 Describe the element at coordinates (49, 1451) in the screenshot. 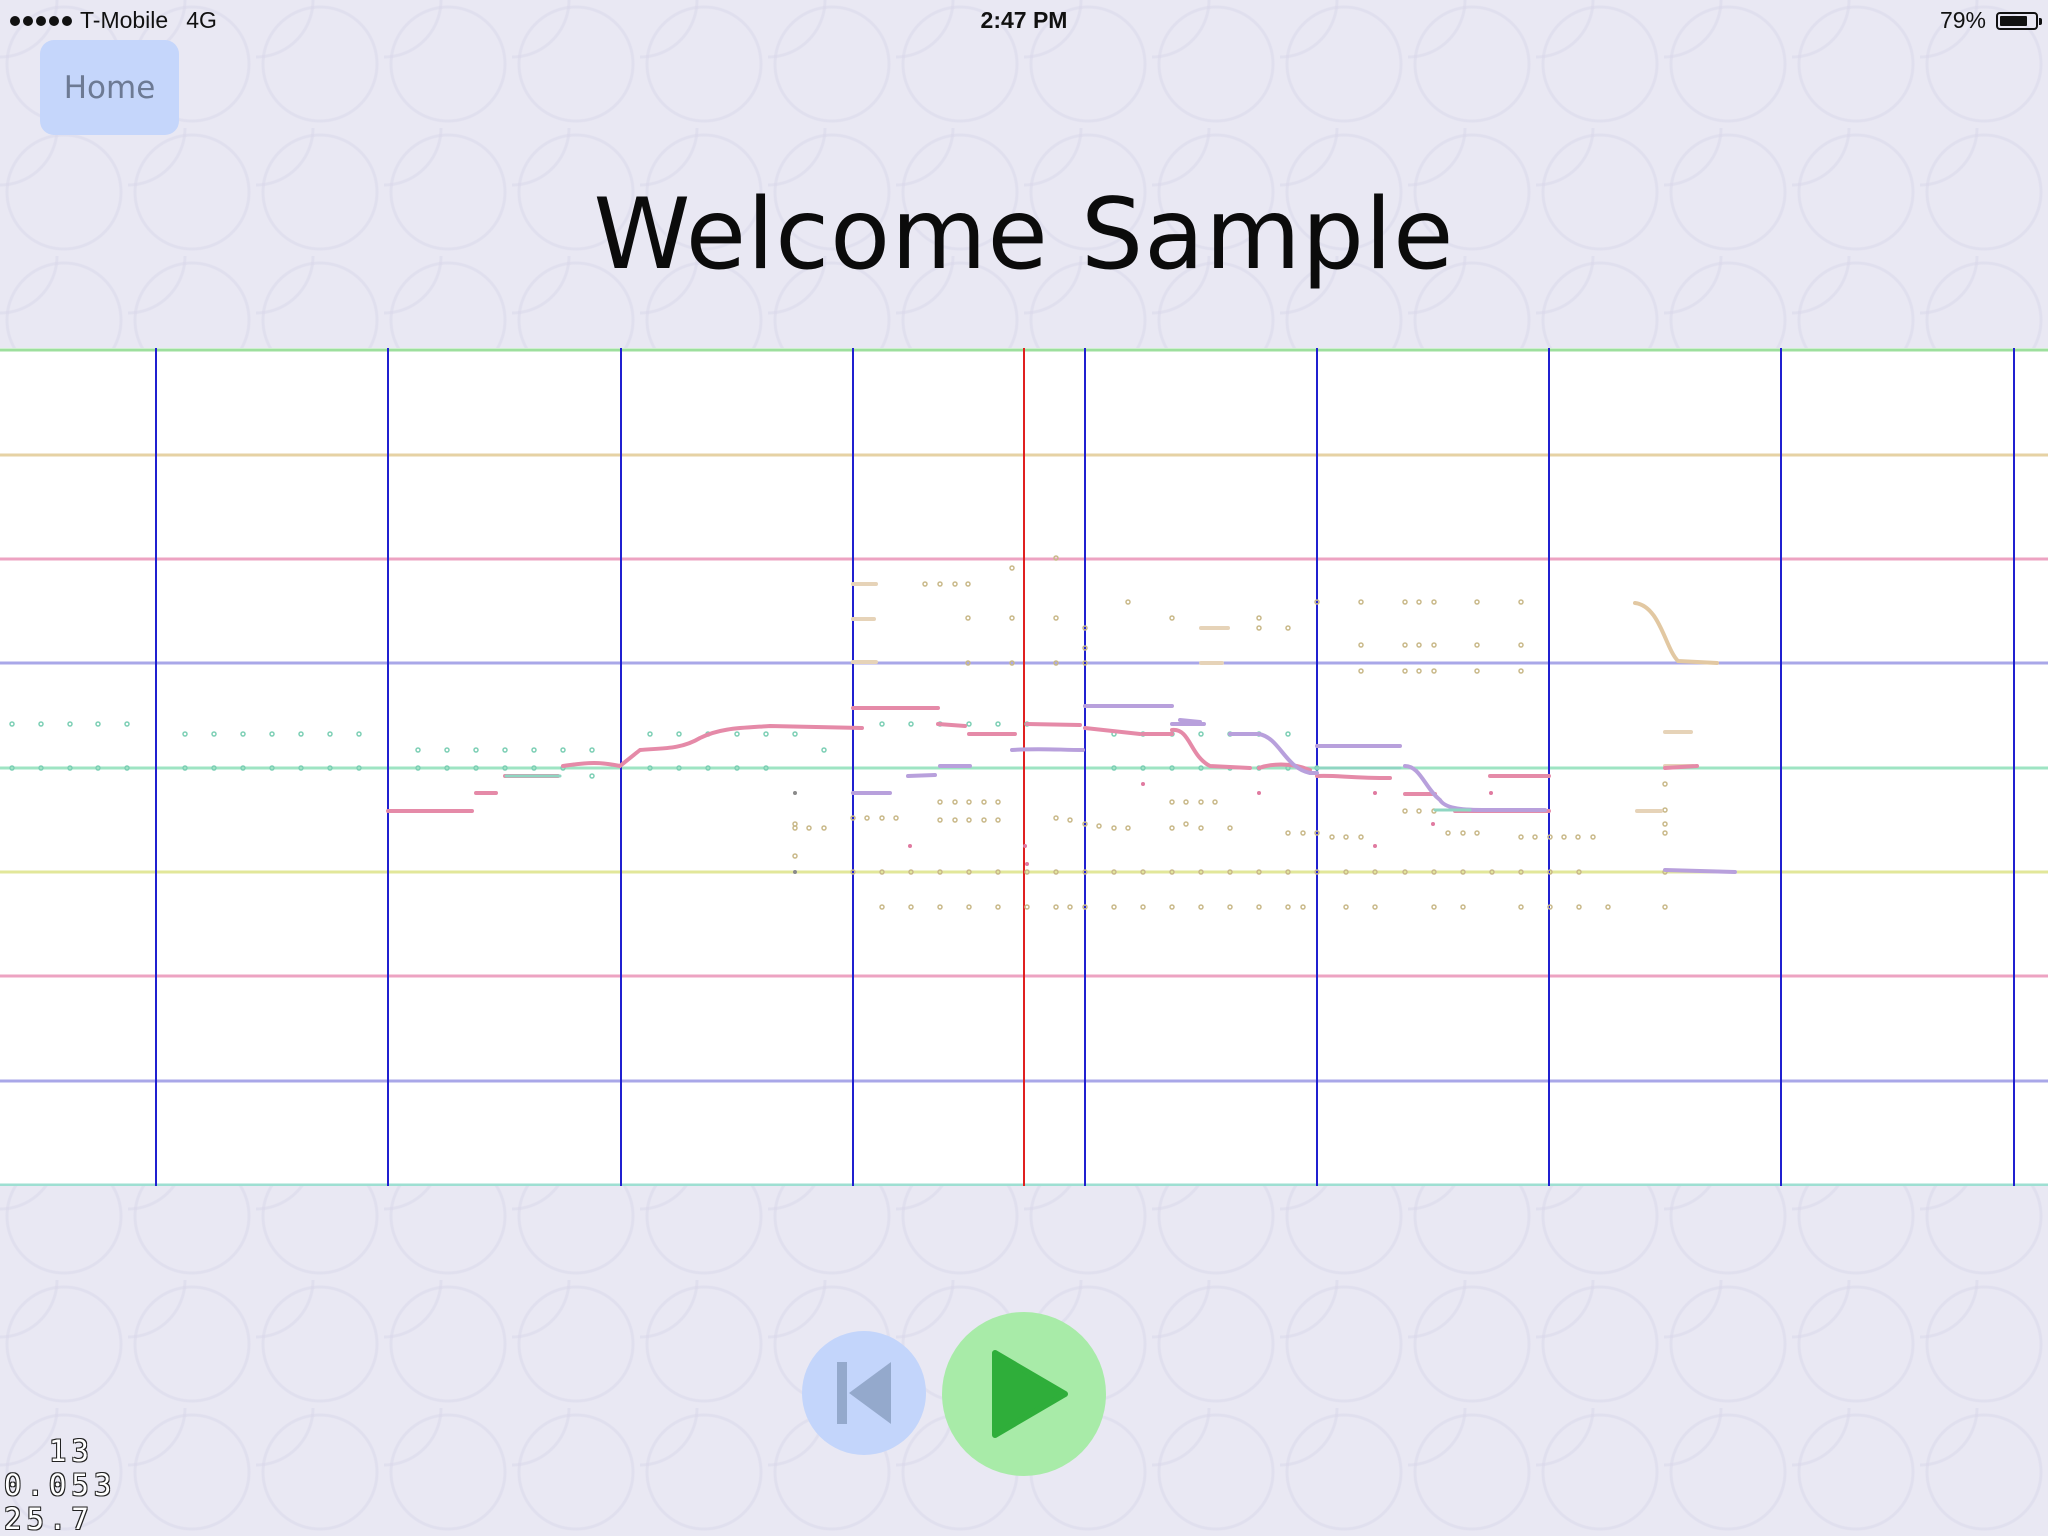

I see `debug-line-1: 13` at that location.